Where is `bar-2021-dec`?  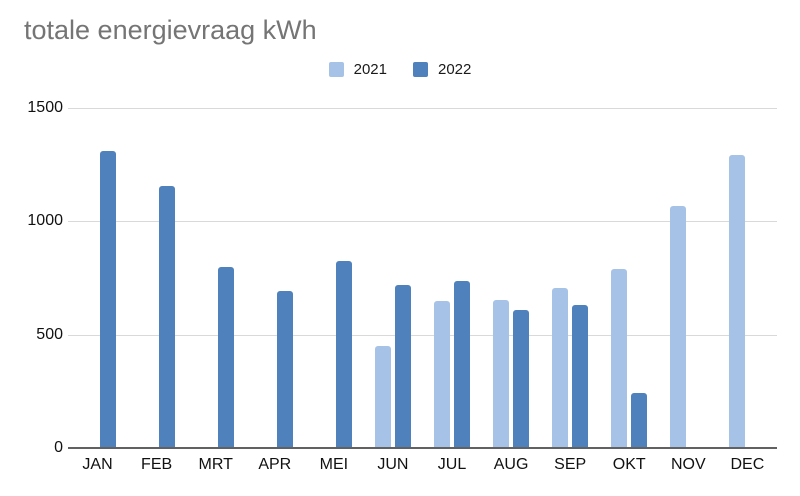
bar-2021-dec is located at coordinates (737, 301).